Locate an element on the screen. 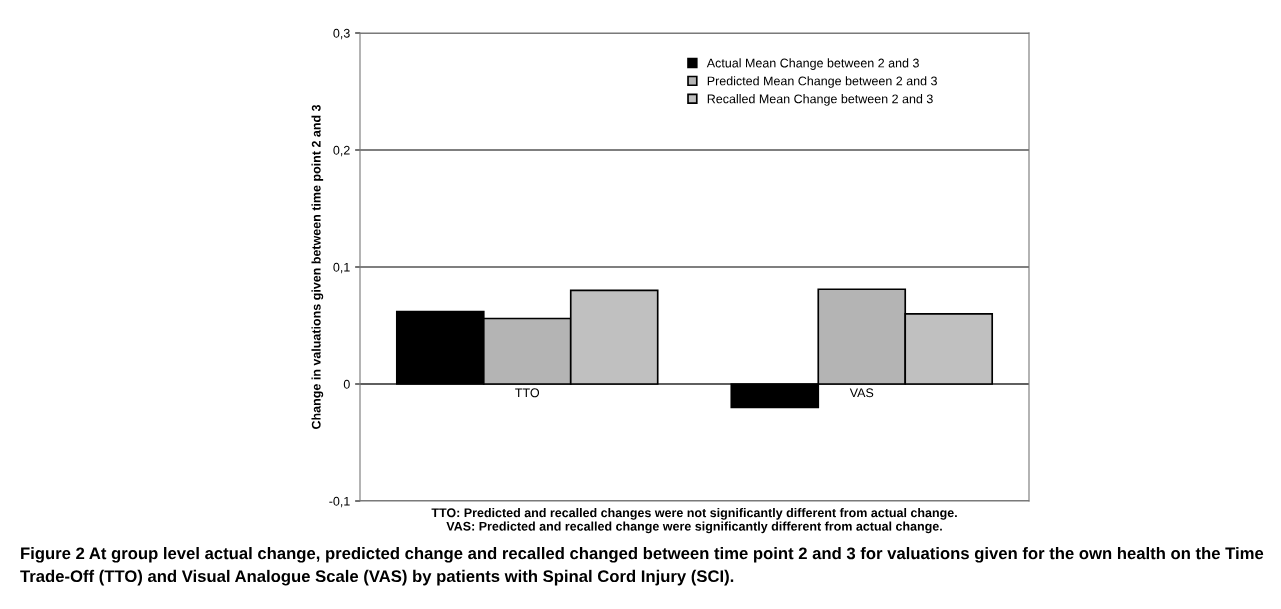  legend-label: Actual Mean Change between 2 and 3 is located at coordinates (812, 64).